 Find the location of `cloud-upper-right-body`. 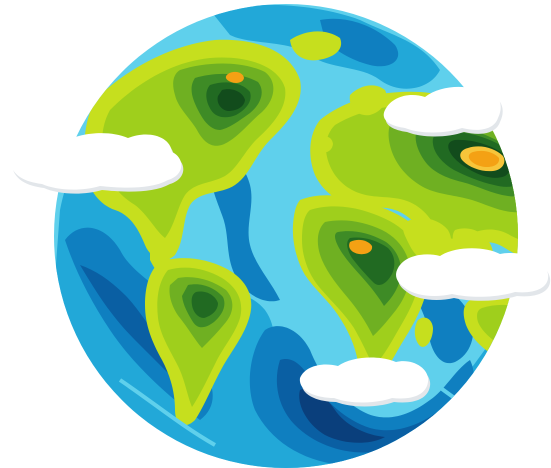

cloud-upper-right-body is located at coordinates (442, 109).